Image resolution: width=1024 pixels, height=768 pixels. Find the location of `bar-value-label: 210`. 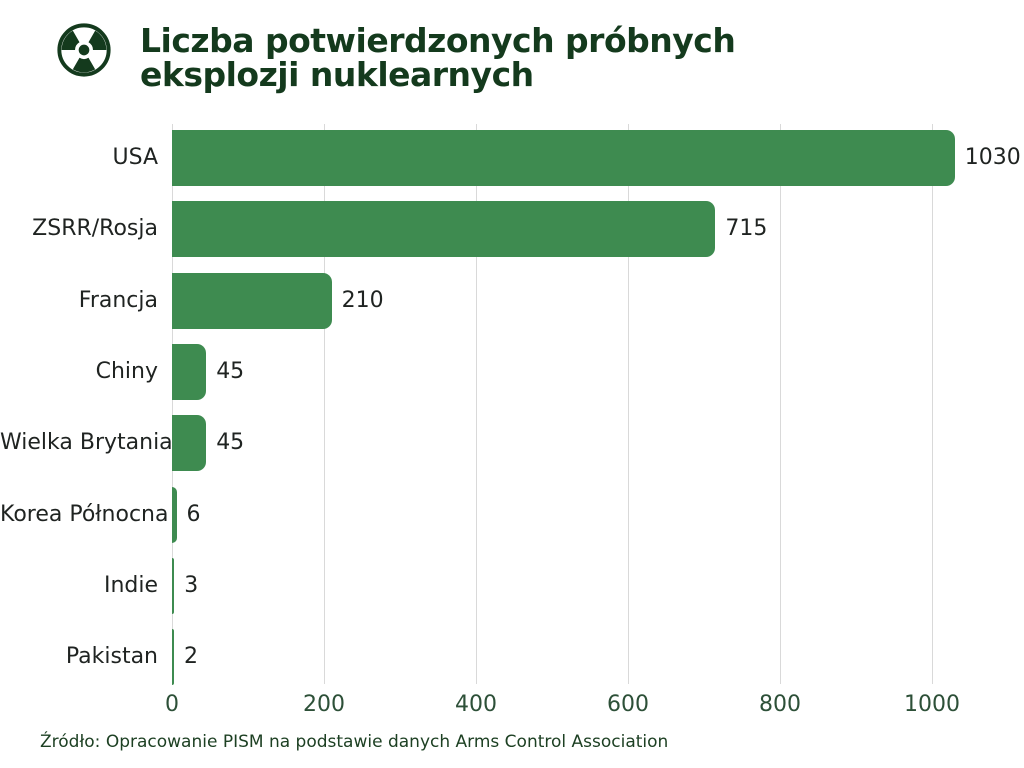

bar-value-label: 210 is located at coordinates (362, 300).